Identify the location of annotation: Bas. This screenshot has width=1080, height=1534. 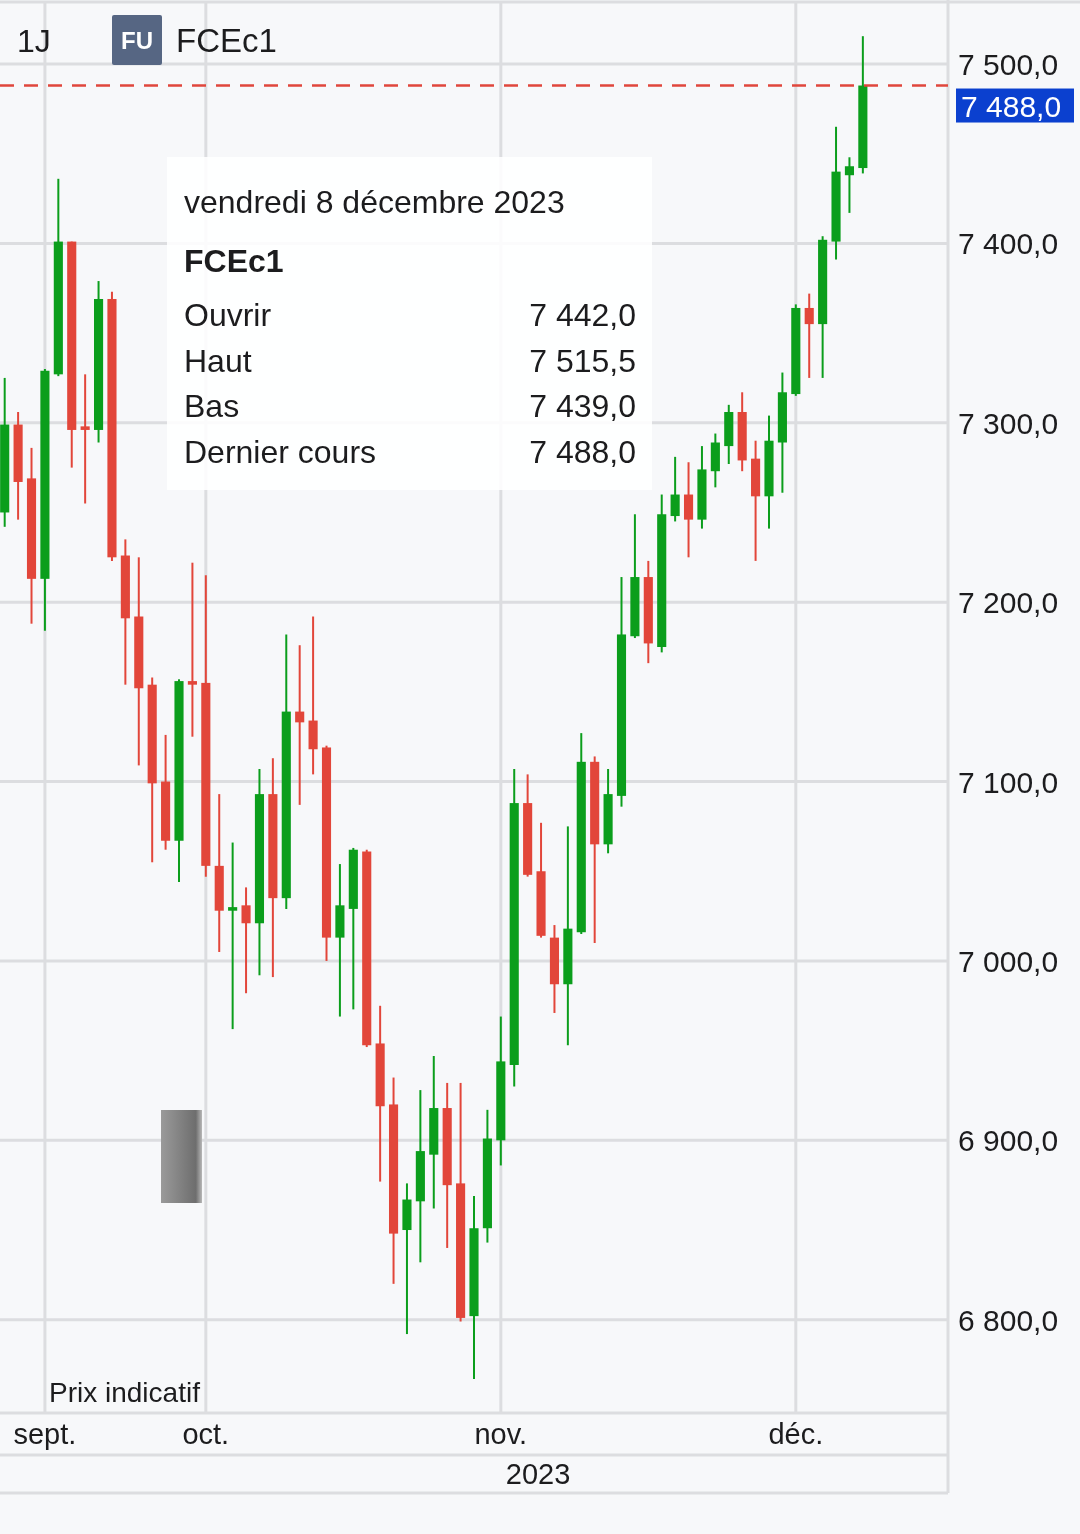
(212, 406).